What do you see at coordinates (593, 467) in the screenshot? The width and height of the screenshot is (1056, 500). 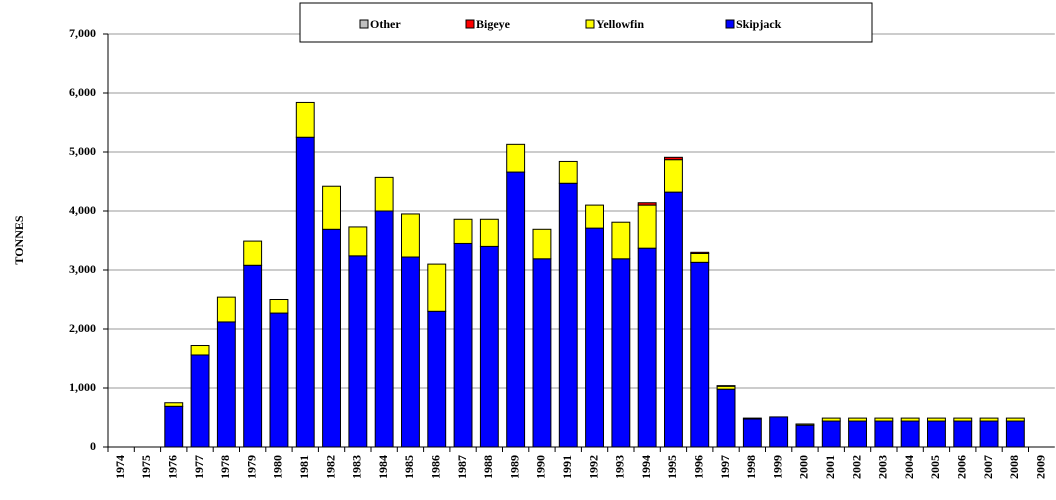 I see `x-tick-label: 1992` at bounding box center [593, 467].